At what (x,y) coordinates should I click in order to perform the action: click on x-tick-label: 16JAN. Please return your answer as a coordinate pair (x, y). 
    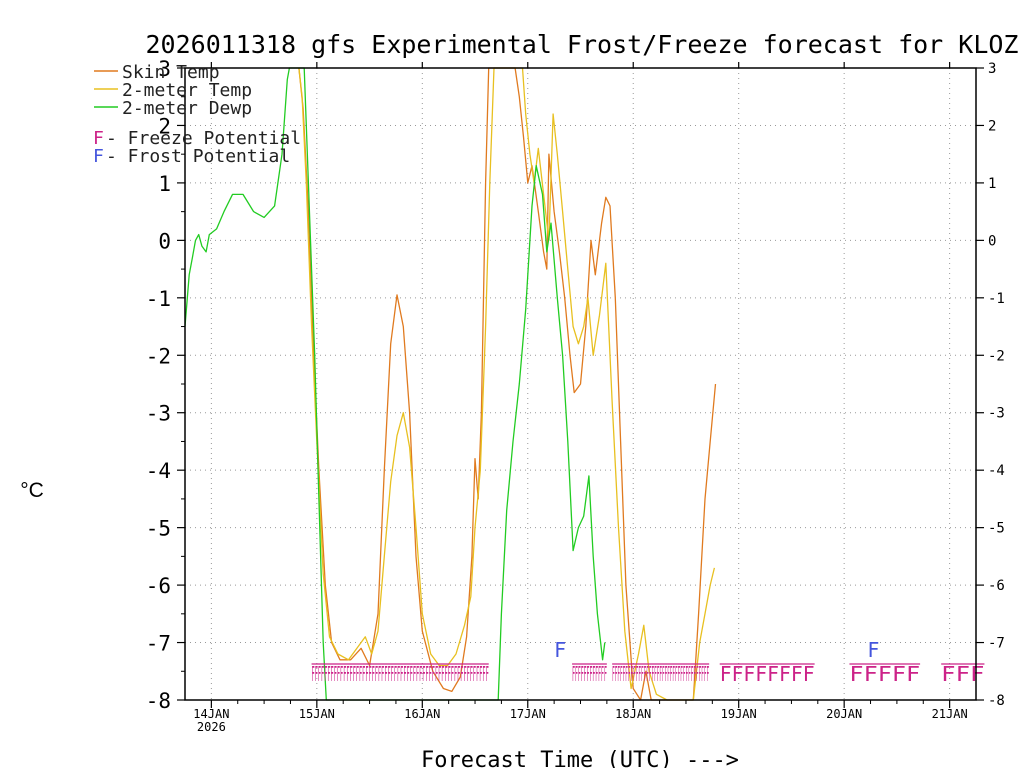
    Looking at the image, I should click on (422, 714).